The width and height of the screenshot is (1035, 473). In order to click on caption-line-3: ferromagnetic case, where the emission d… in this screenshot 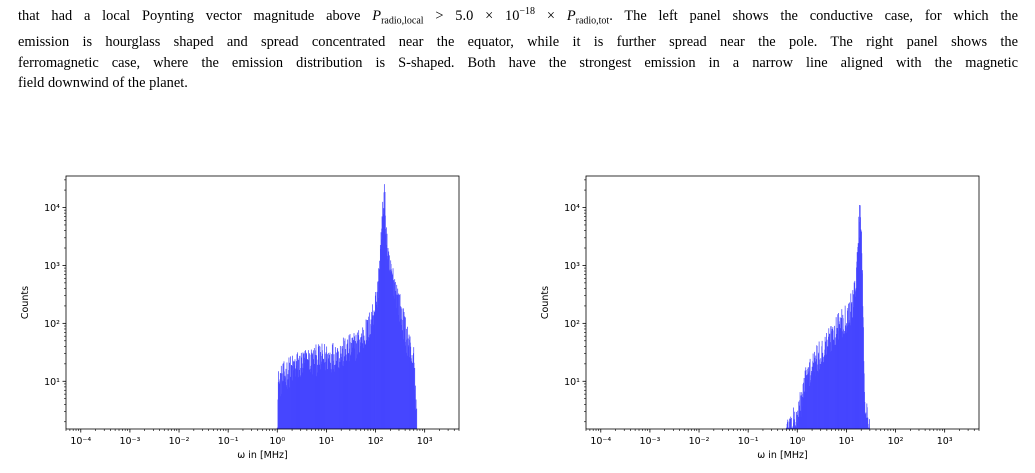, I will do `click(518, 62)`.